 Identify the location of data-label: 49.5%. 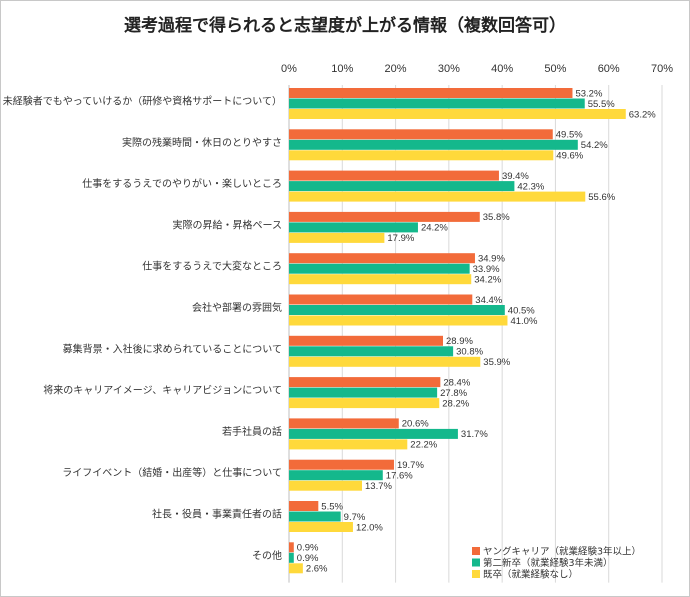
(569, 135).